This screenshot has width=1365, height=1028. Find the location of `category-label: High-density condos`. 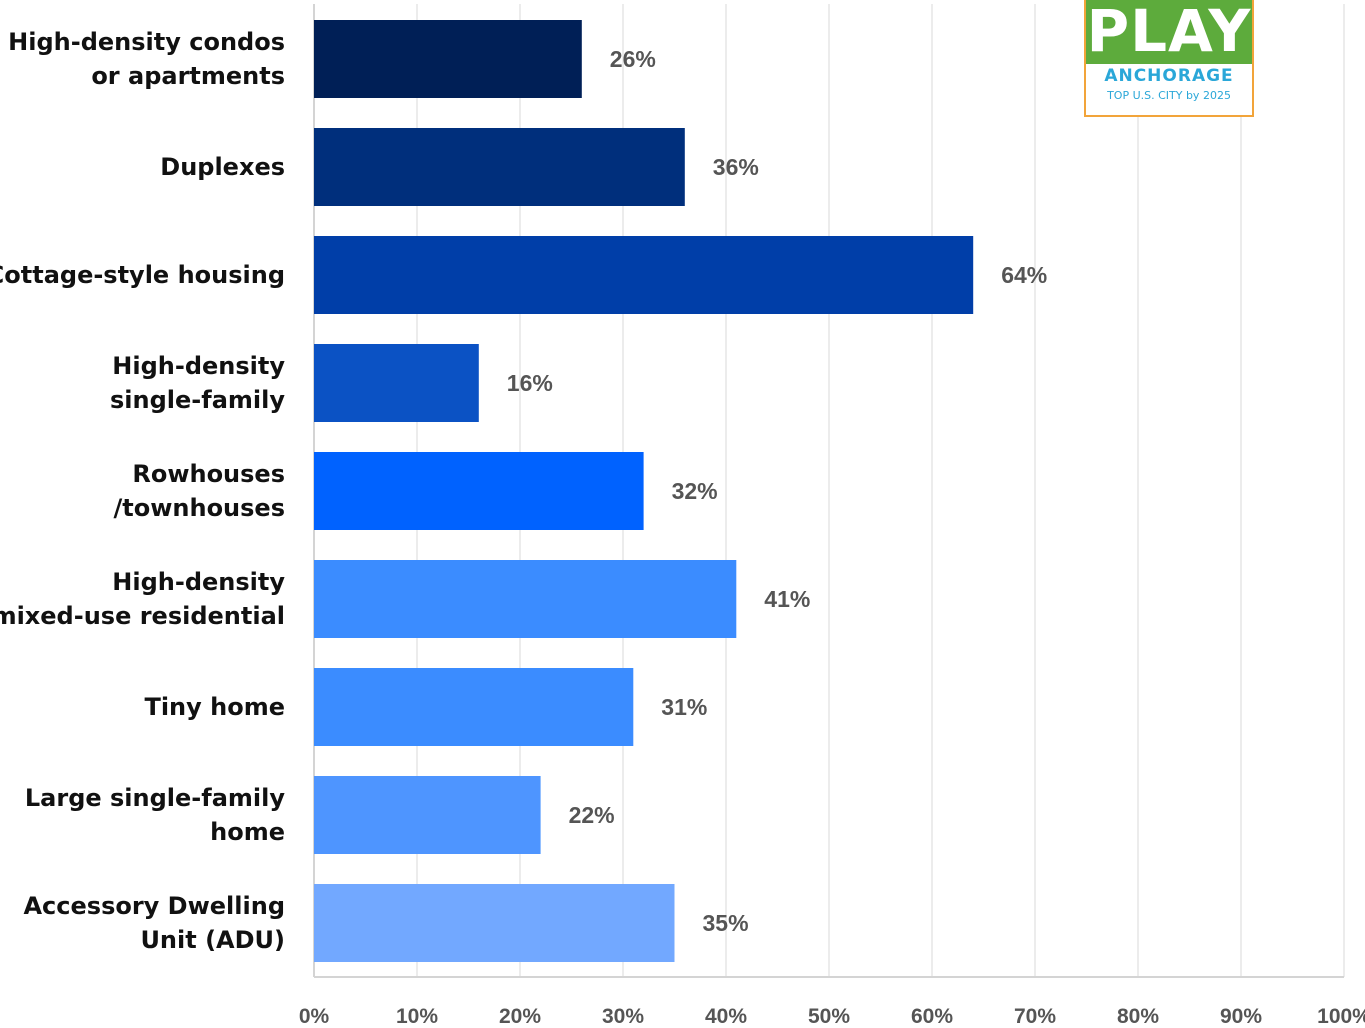

category-label: High-density condos is located at coordinates (146, 42).